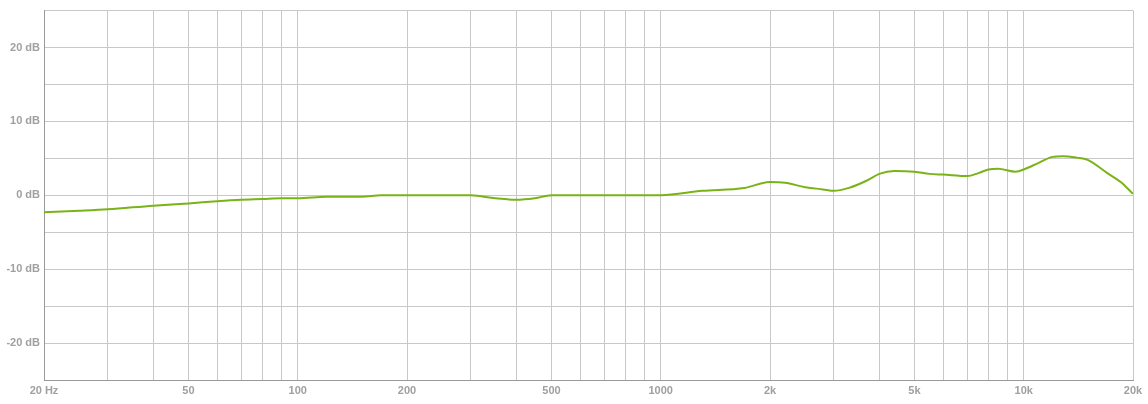 Image resolution: width=1148 pixels, height=404 pixels. What do you see at coordinates (25, 46) in the screenshot?
I see `y-tick-label: 20 dB` at bounding box center [25, 46].